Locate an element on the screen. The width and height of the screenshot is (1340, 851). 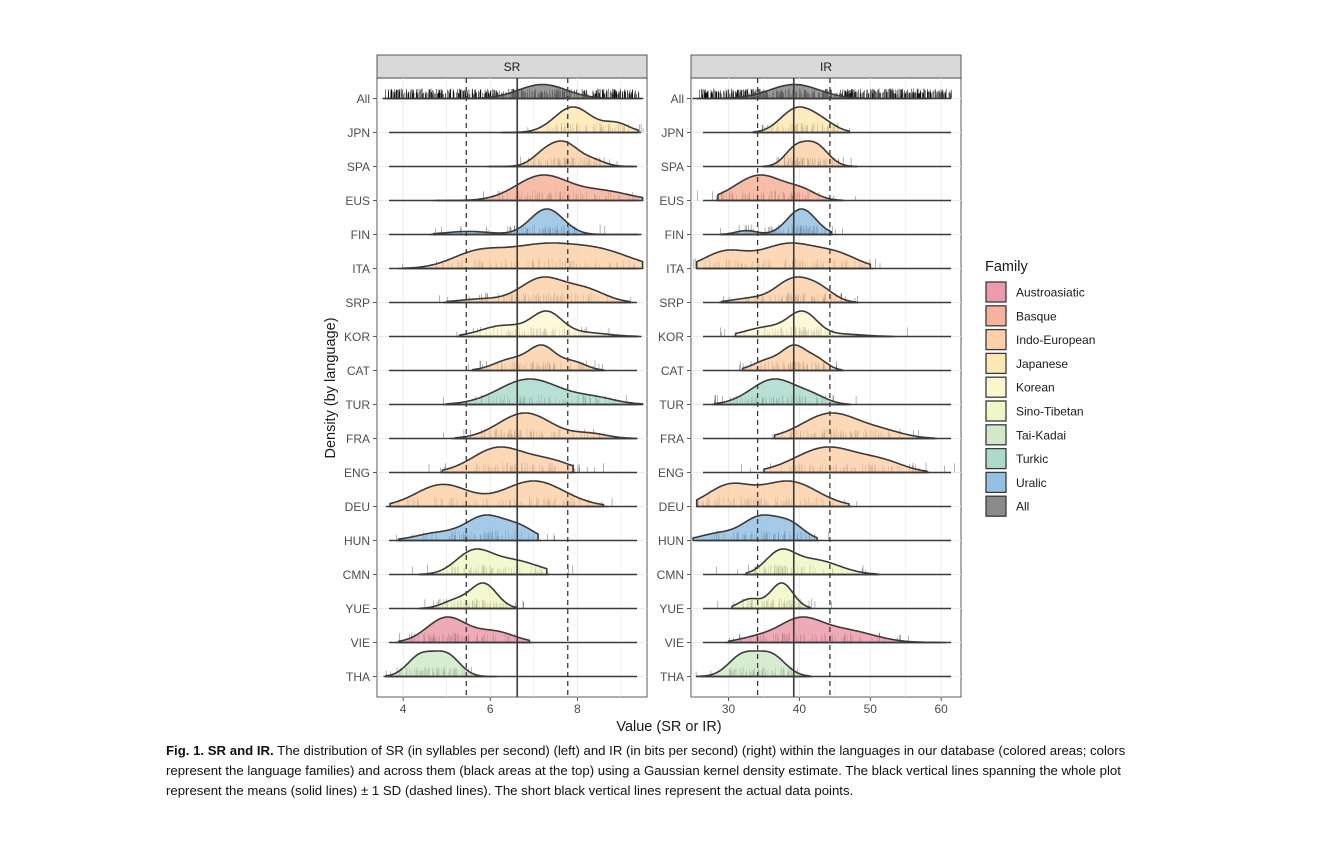
panel-ir-title: IR is located at coordinates (826, 67).